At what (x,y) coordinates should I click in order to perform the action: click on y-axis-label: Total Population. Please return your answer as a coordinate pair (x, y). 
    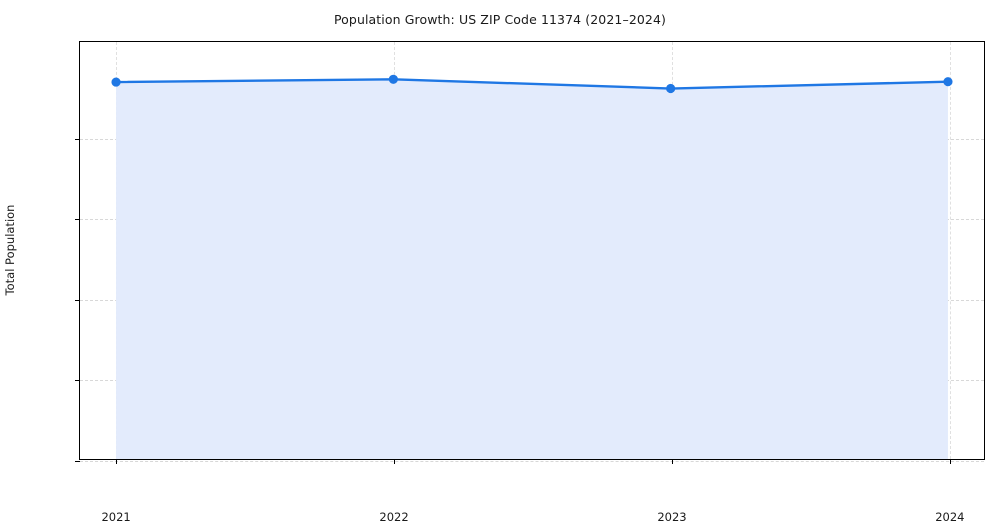
    Looking at the image, I should click on (10, 250).